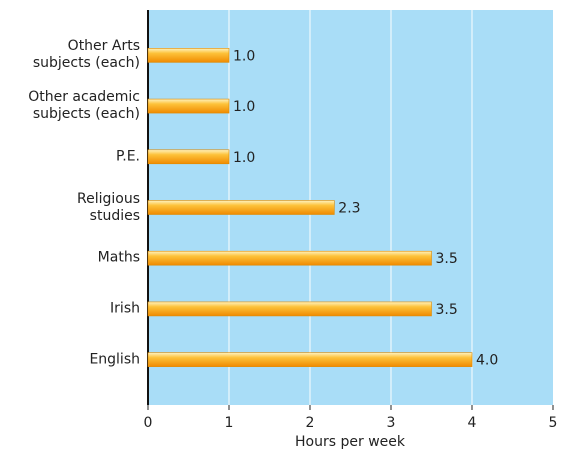 Image resolution: width=565 pixels, height=450 pixels. I want to click on y-tick-label: Irish, so click(125, 308).